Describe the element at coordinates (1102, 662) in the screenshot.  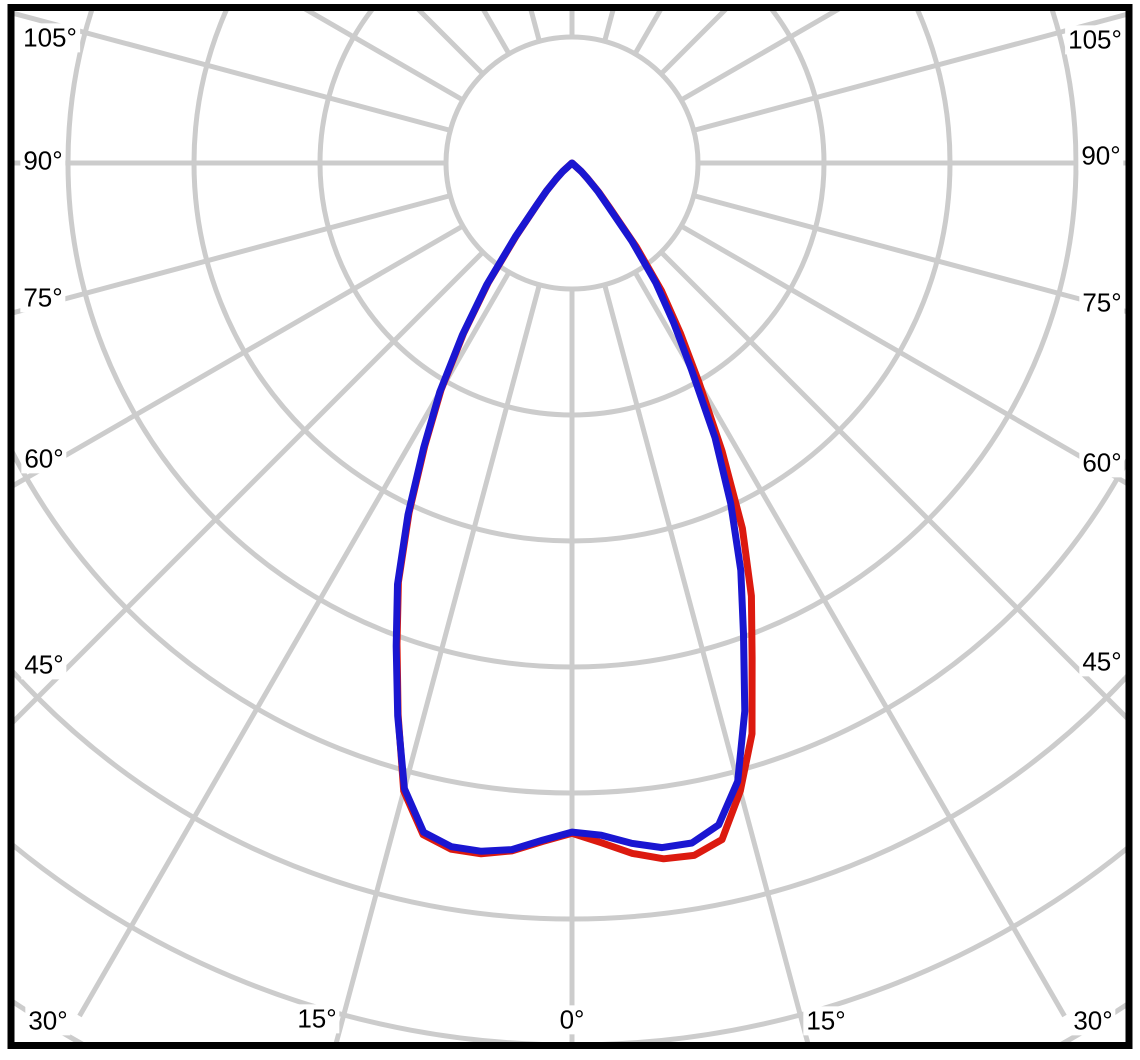
I see `angle-tick-label-right-45: 45°` at that location.